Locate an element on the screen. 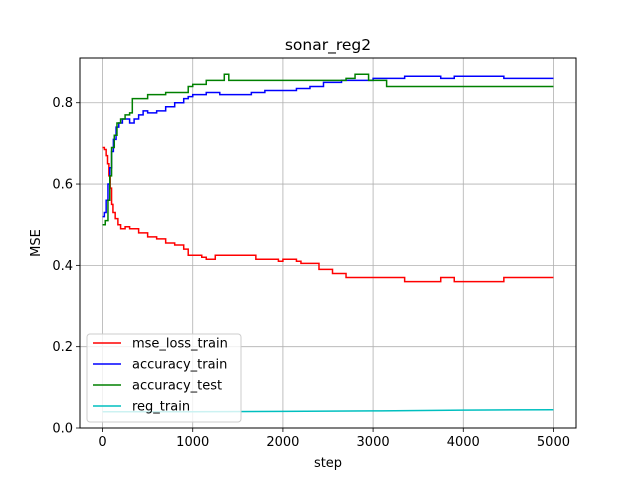 The width and height of the screenshot is (640, 480). x-axis-label: step is located at coordinates (328, 463).